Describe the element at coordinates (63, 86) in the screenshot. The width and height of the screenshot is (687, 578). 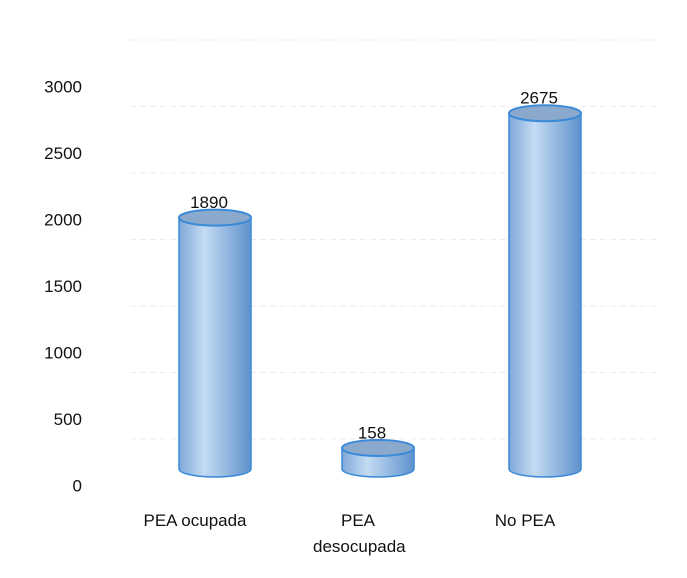
I see `y-tick-label: 3000` at that location.